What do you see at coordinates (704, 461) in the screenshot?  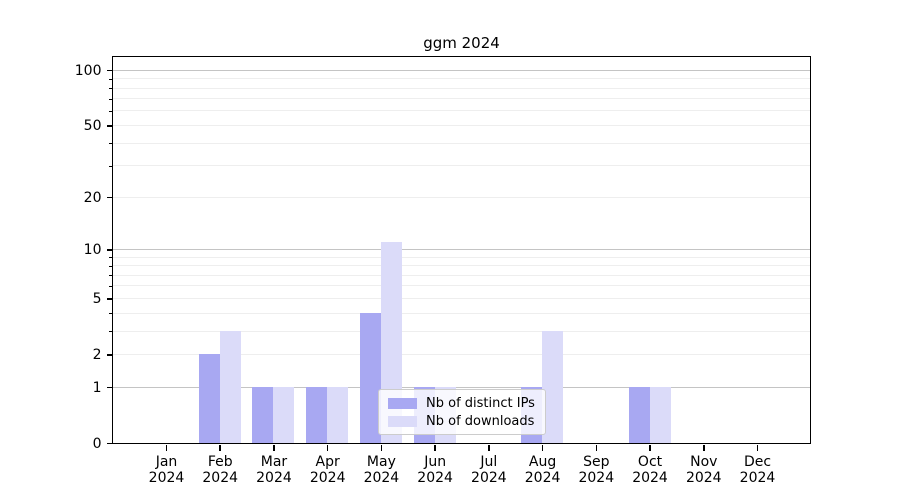 I see `x-tick-month: Nov` at bounding box center [704, 461].